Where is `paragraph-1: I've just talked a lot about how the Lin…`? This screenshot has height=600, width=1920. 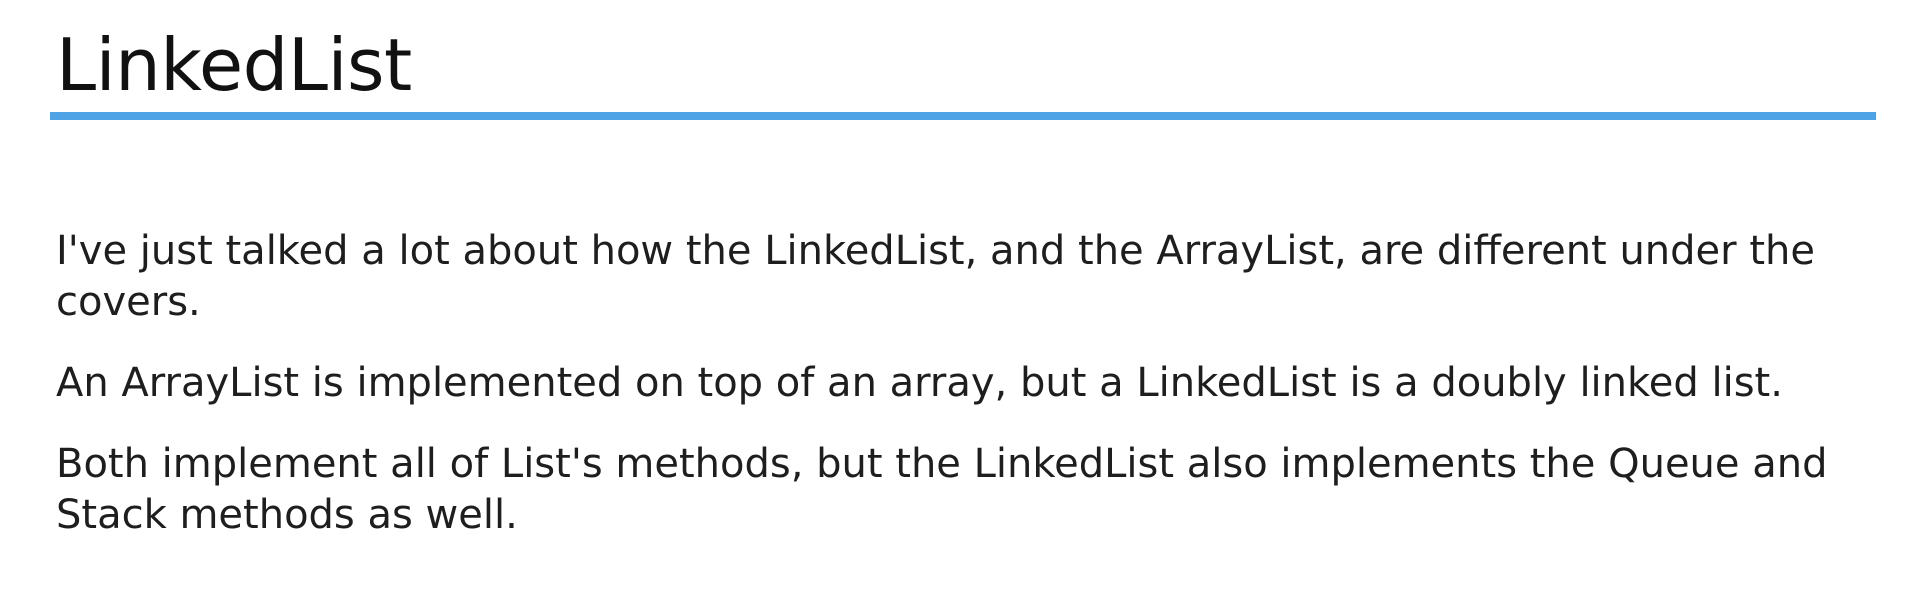 paragraph-1: I've just talked a lot about how the Lin… is located at coordinates (935, 276).